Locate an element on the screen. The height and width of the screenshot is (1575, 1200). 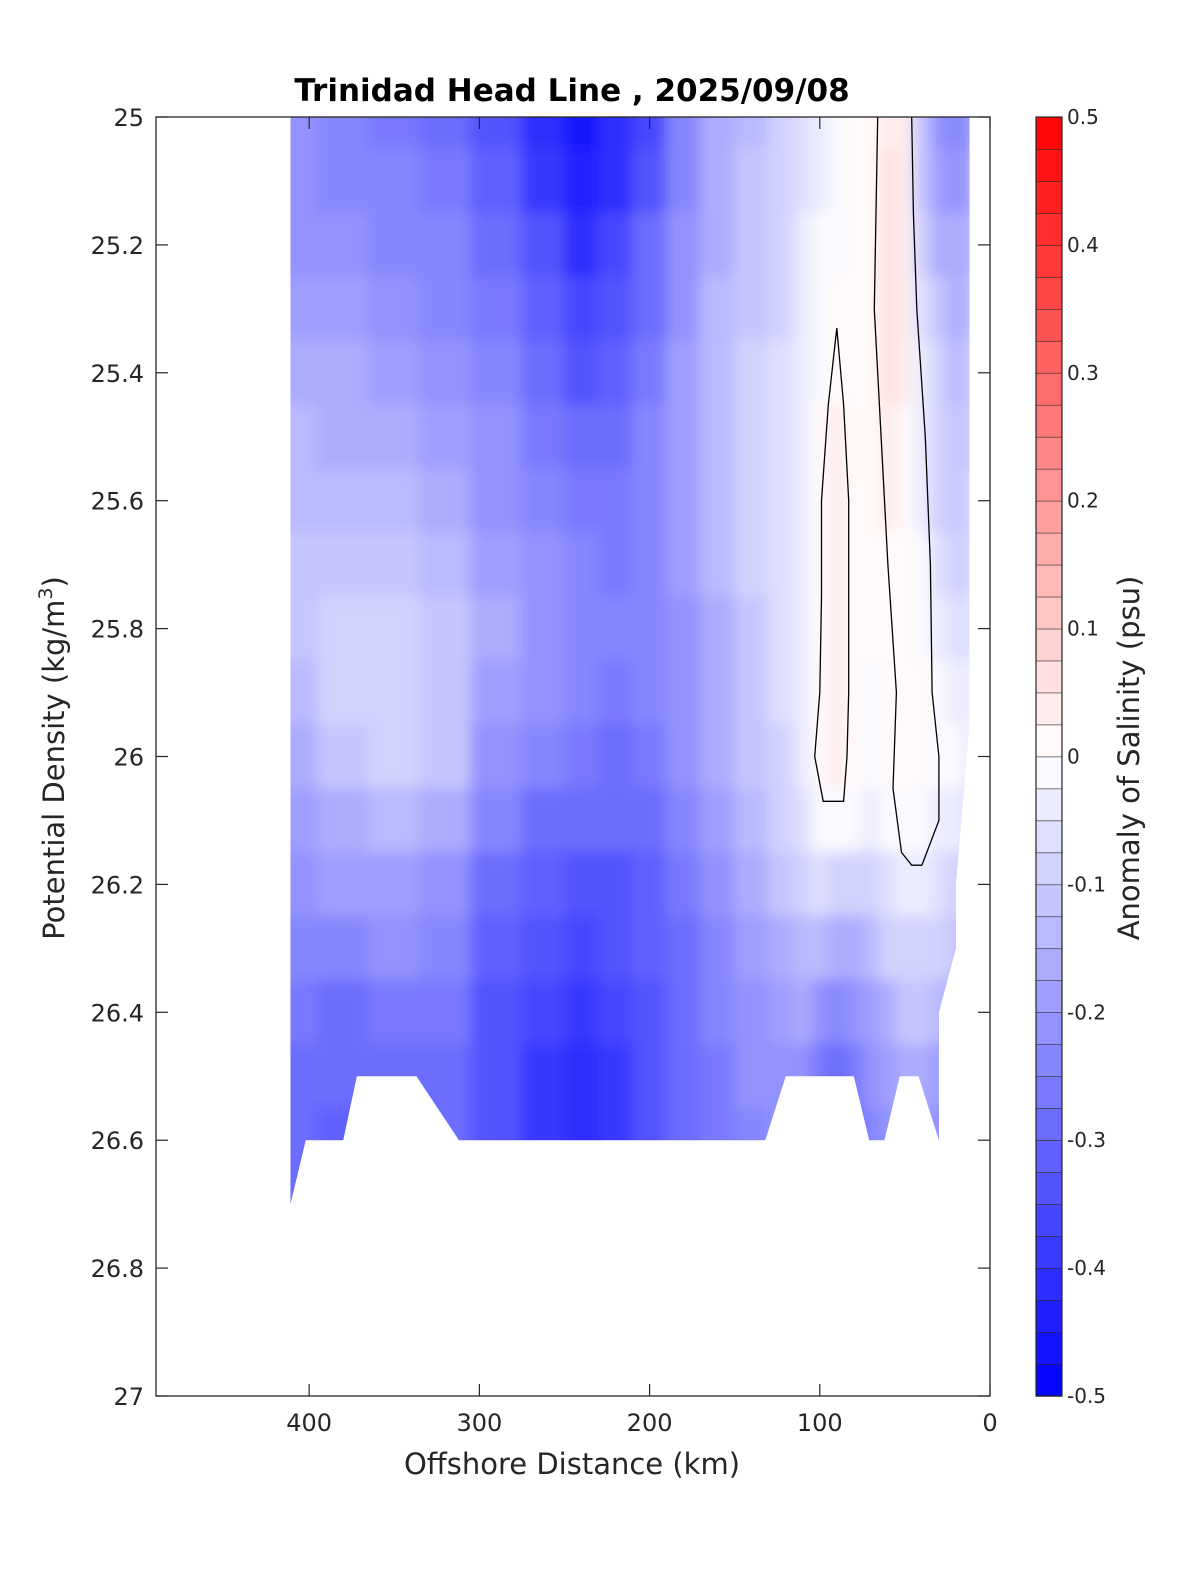
x-tick-label: 0 is located at coordinates (989, 1423).